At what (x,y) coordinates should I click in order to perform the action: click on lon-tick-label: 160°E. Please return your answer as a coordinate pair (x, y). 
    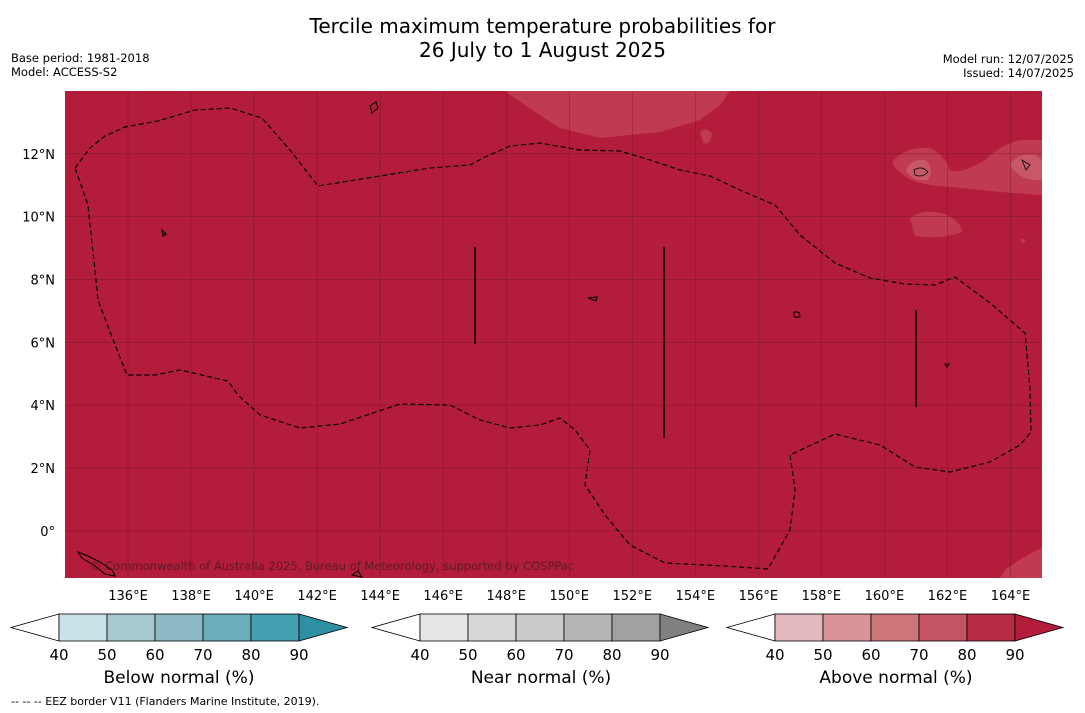
    Looking at the image, I should click on (885, 596).